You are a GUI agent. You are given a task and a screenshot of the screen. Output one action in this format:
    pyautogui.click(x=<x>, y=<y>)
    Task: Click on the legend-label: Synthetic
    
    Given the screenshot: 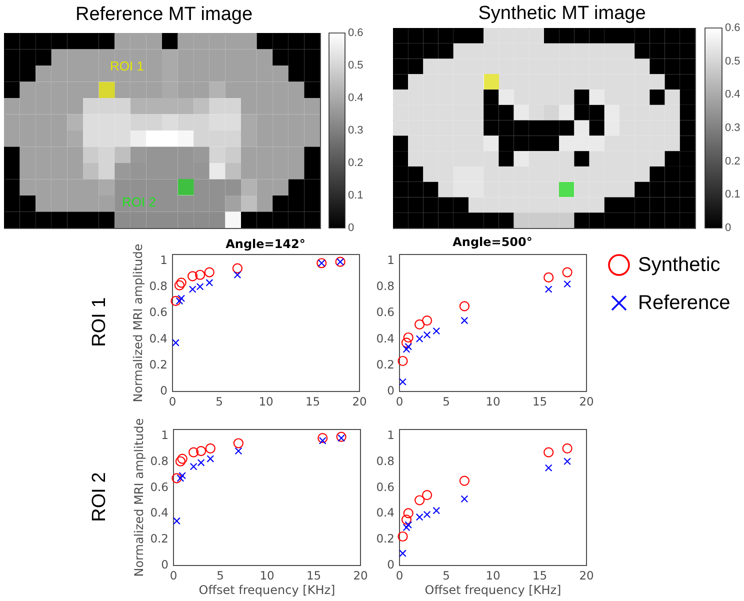 What is the action you would take?
    pyautogui.click(x=679, y=265)
    